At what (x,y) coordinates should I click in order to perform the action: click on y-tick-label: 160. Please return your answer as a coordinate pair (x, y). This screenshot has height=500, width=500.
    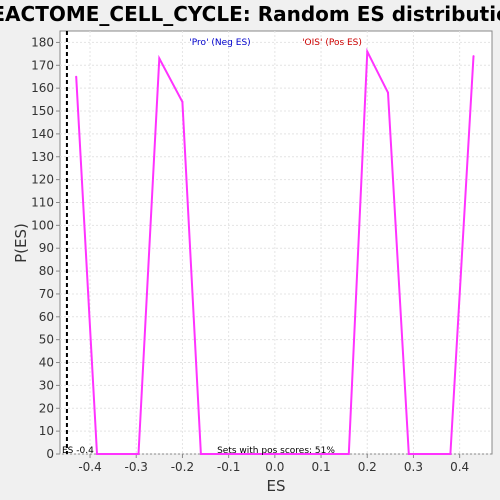
    Looking at the image, I should click on (42, 88).